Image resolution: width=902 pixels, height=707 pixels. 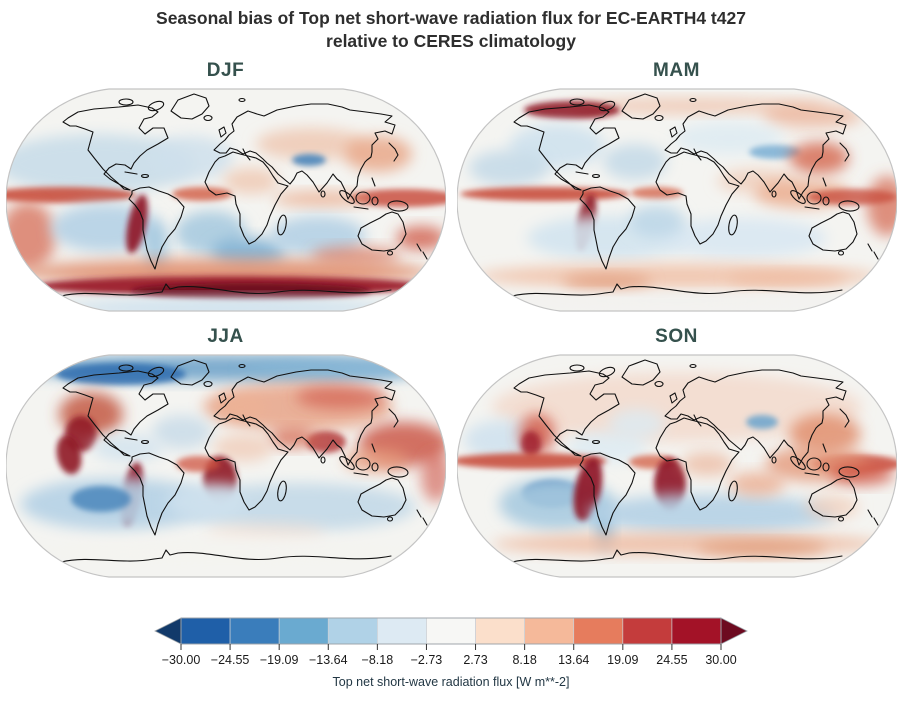 I want to click on panel-title-jja: JJA, so click(x=225, y=336).